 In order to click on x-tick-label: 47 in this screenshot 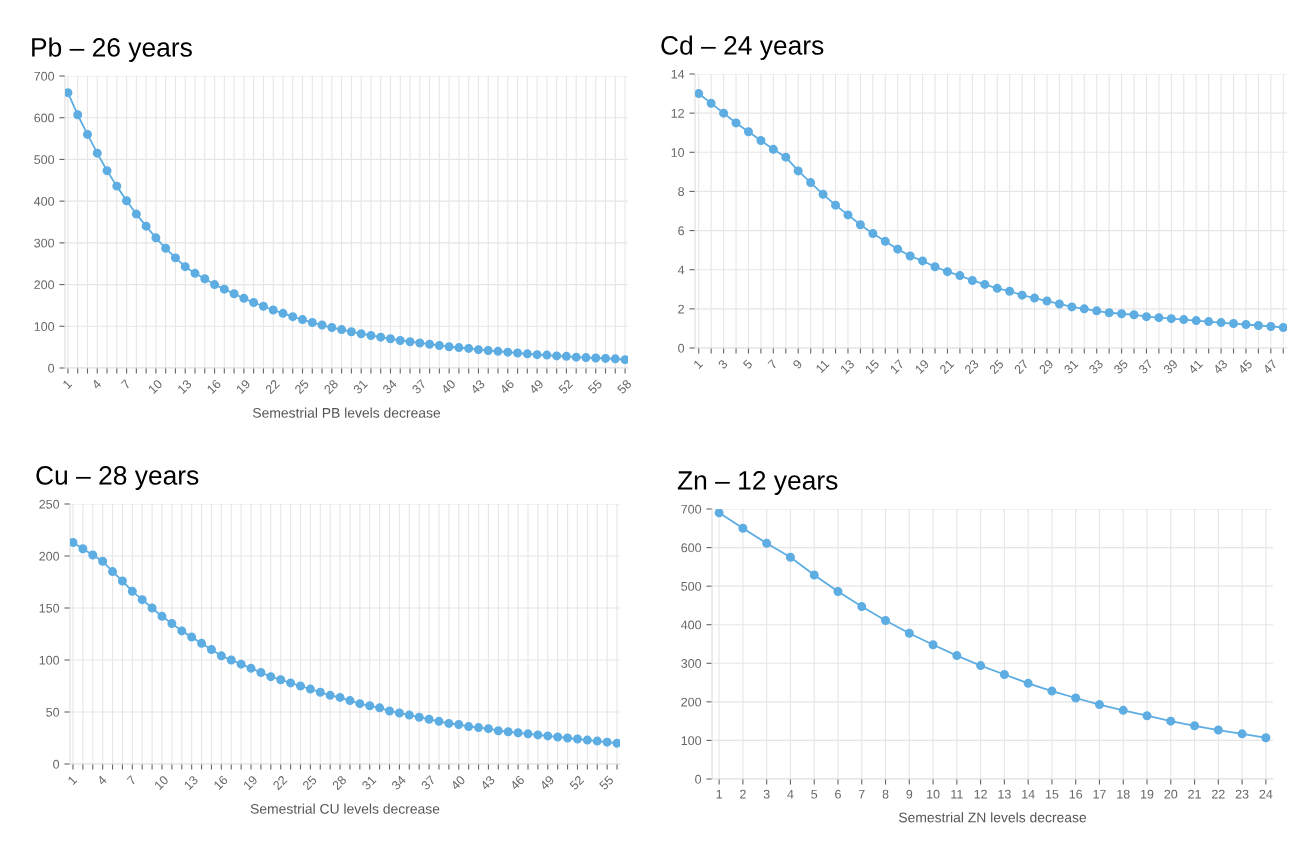, I will do `click(1270, 367)`.